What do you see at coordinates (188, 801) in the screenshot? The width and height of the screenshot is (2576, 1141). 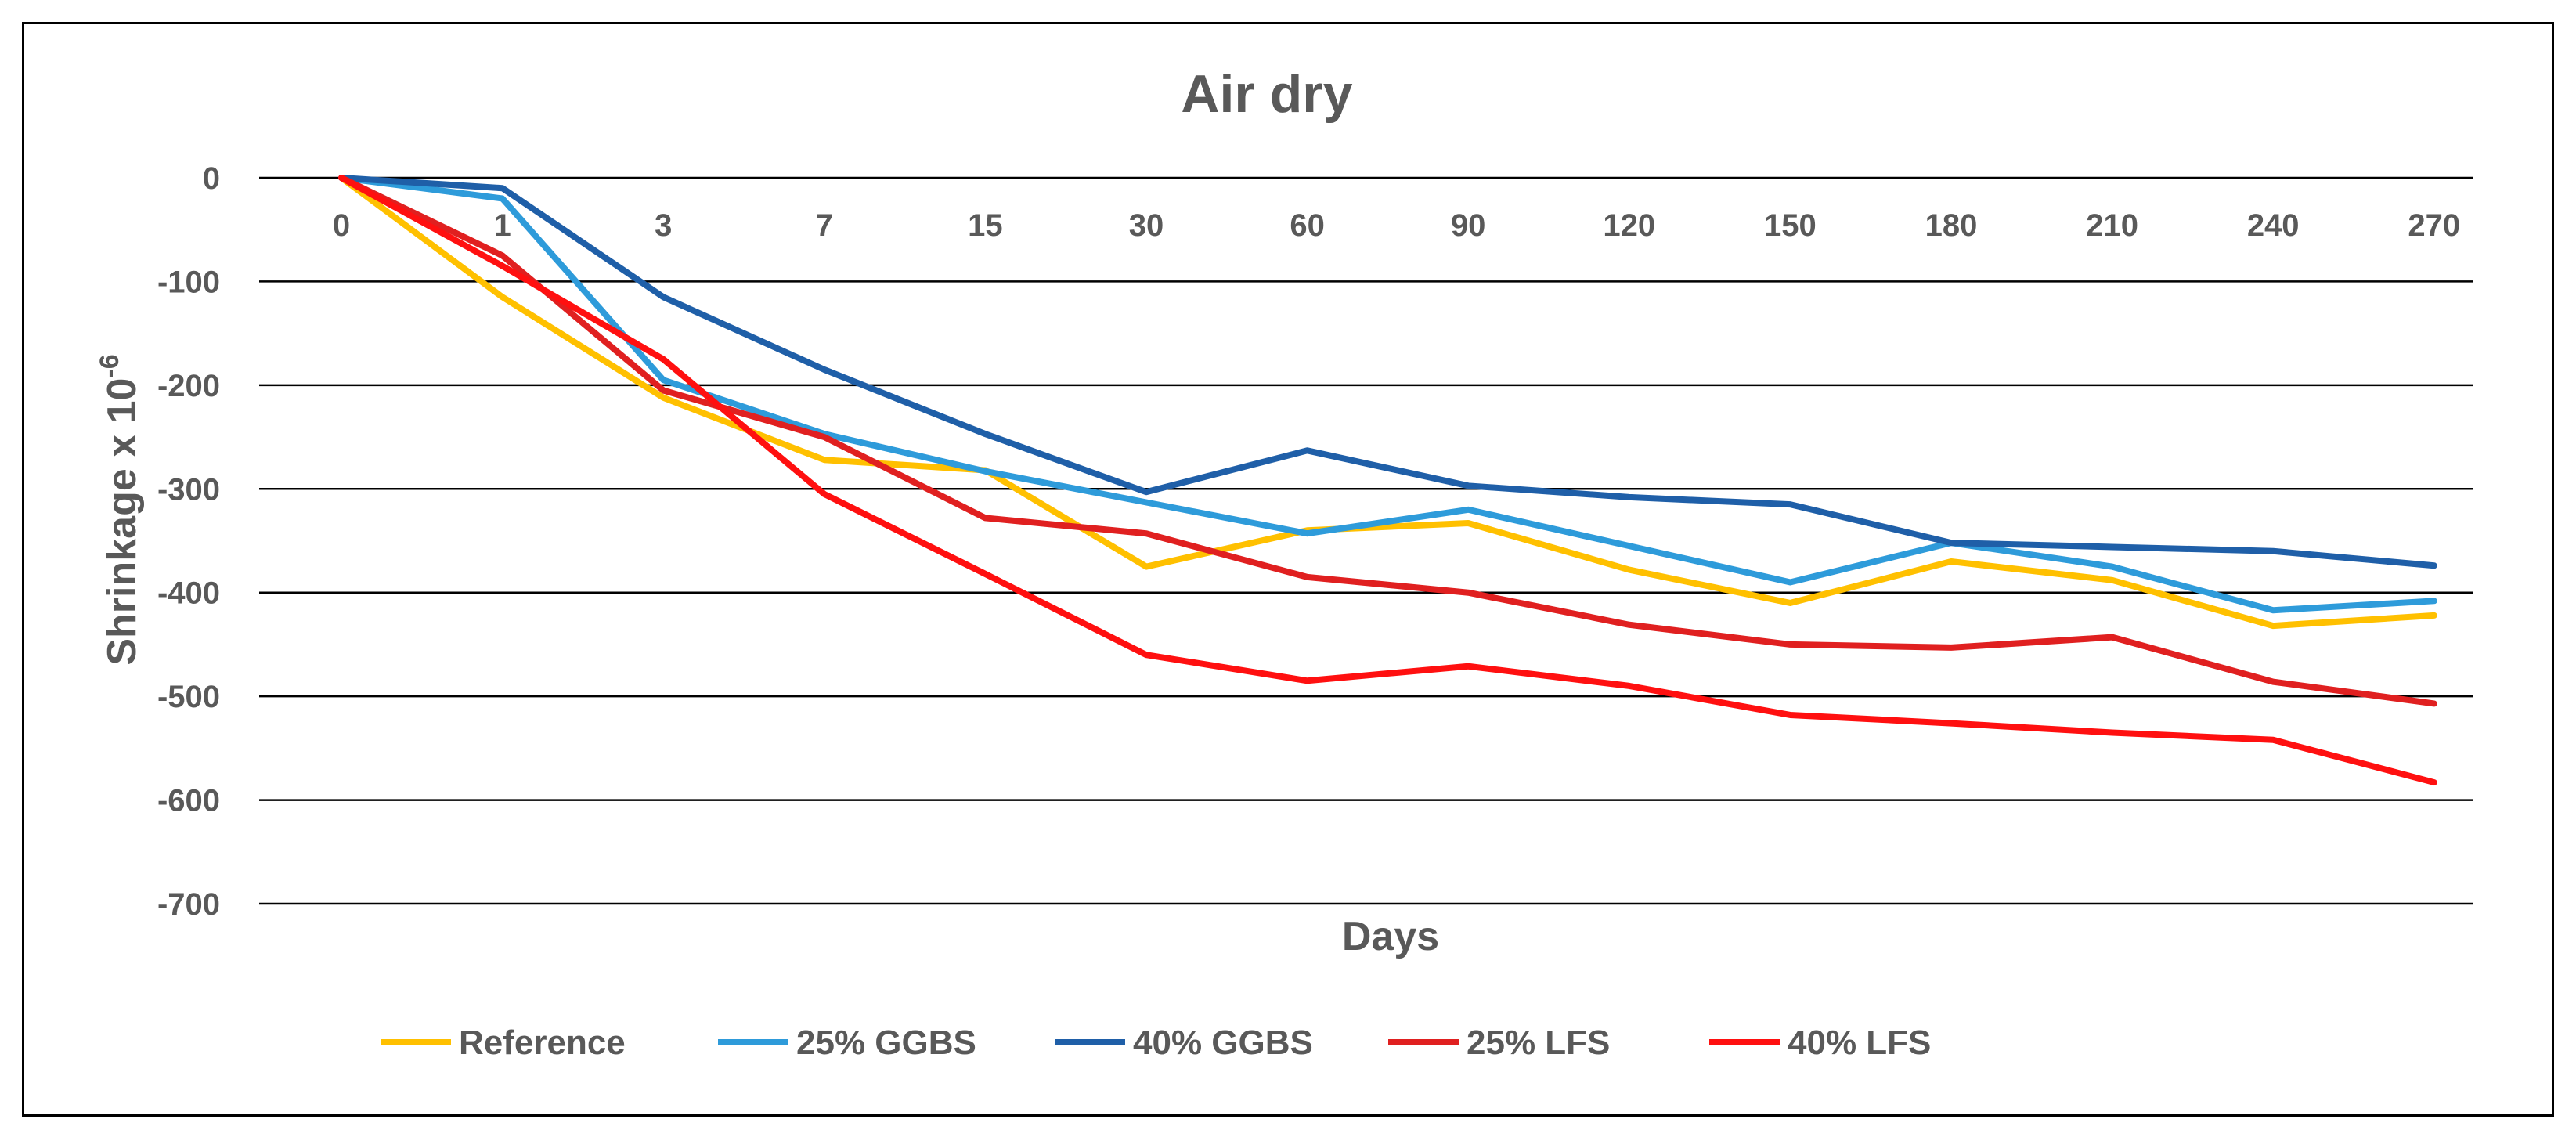 I see `y-tick-label: -600` at bounding box center [188, 801].